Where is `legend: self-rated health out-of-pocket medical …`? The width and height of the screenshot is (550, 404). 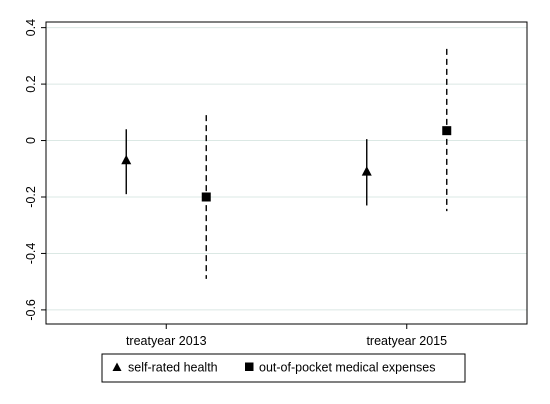
legend: self-rated health out-of-pocket medical … is located at coordinates (283, 368).